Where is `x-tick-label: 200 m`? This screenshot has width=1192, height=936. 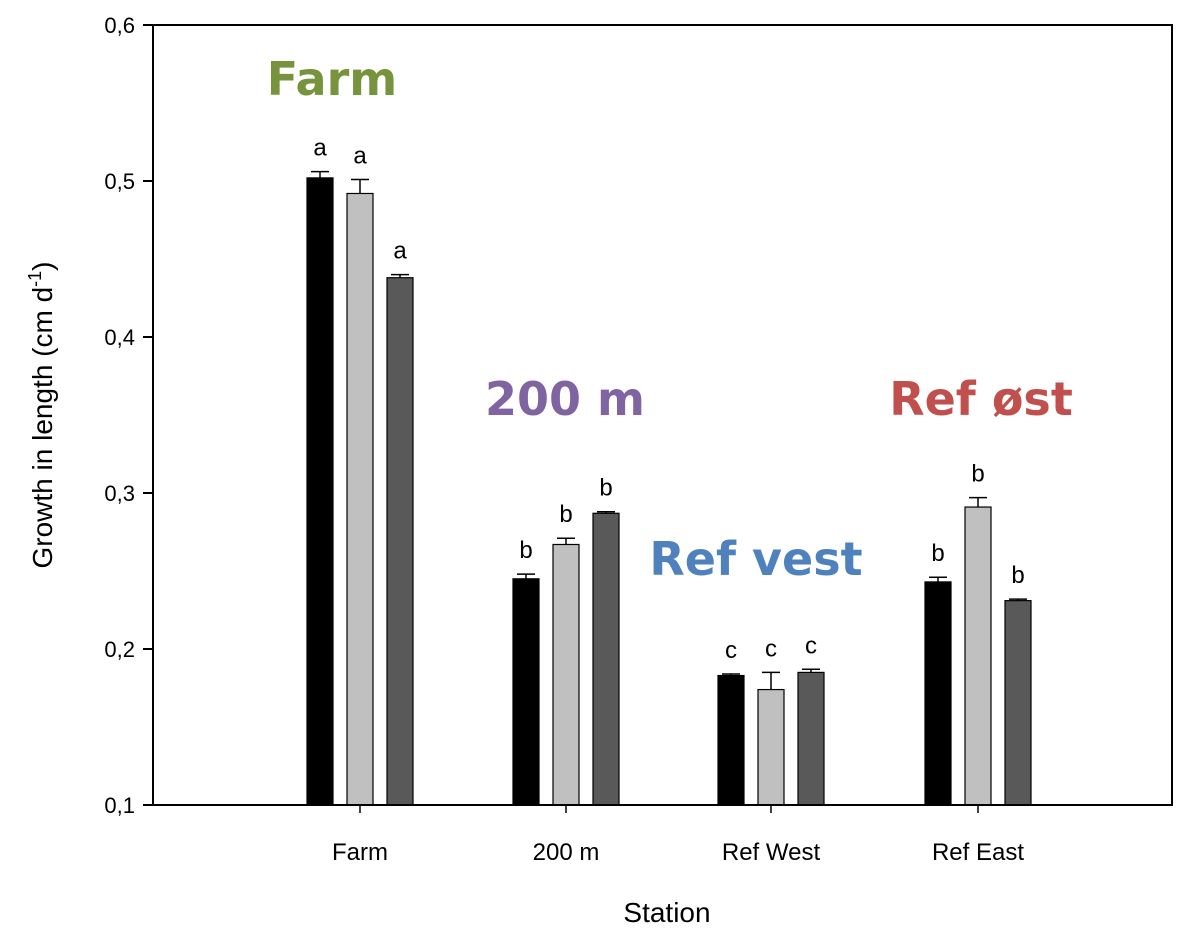 x-tick-label: 200 m is located at coordinates (566, 852).